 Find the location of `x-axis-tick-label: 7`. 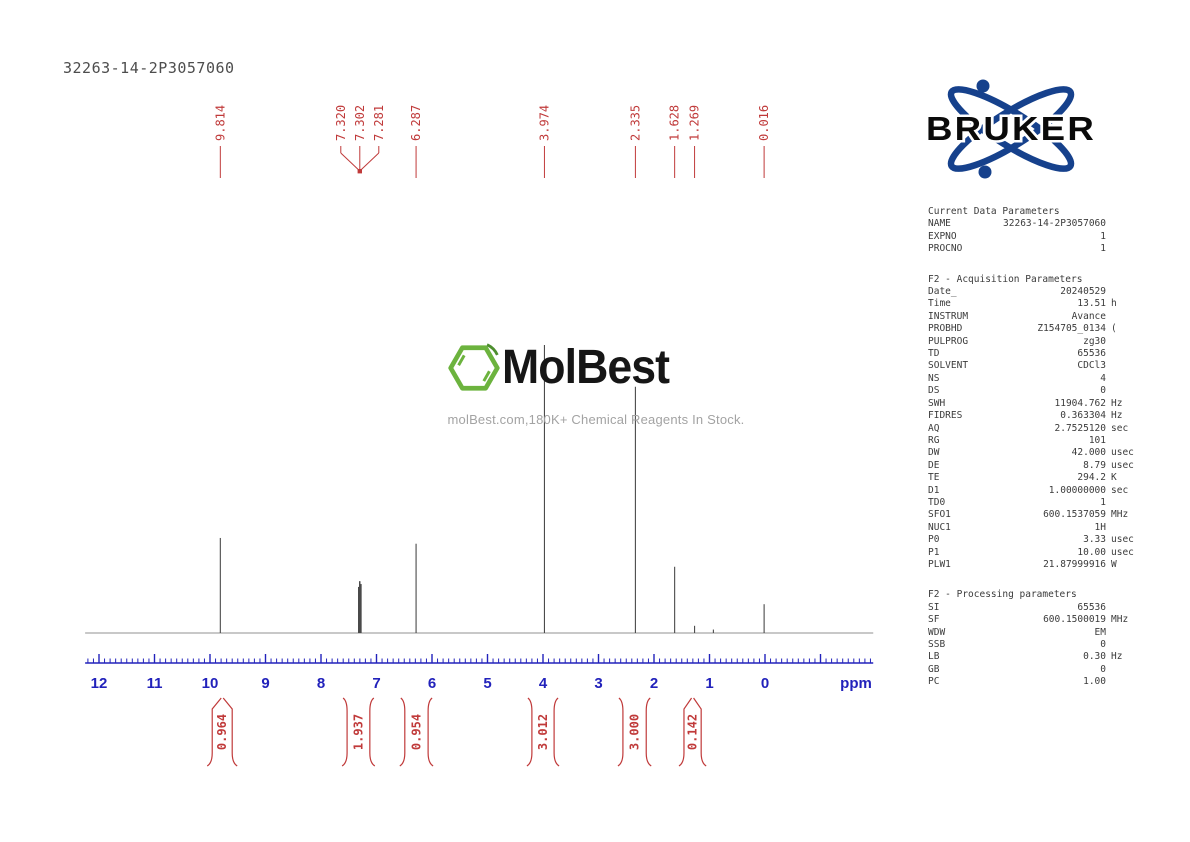

x-axis-tick-label: 7 is located at coordinates (376, 683).